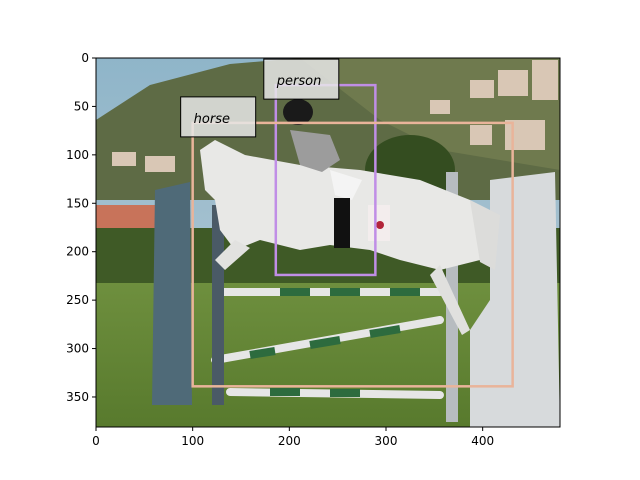  What do you see at coordinates (81, 106) in the screenshot?
I see `y-tick-label: 50` at bounding box center [81, 106].